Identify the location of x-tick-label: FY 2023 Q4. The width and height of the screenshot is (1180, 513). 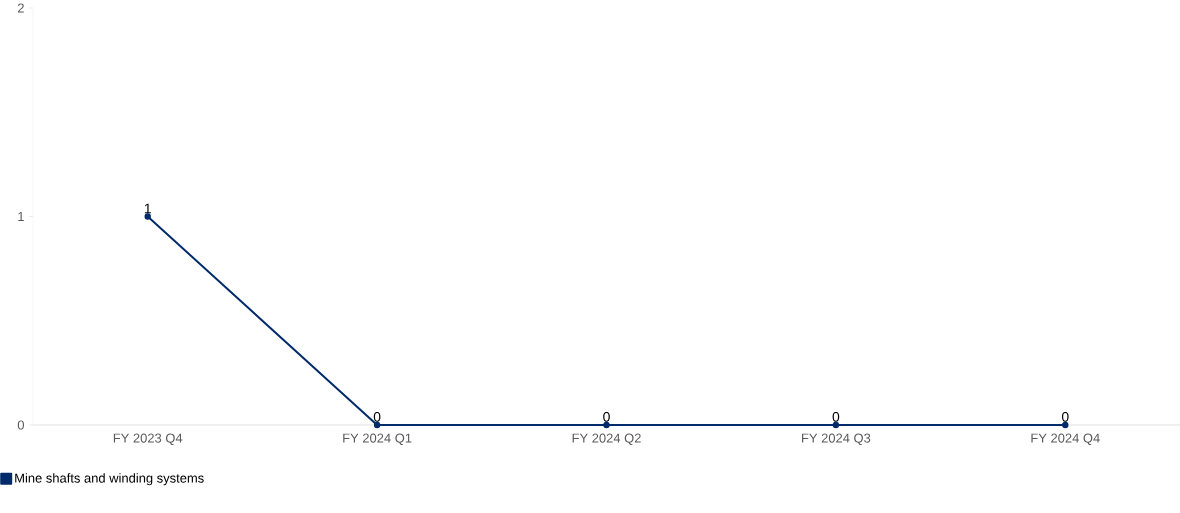
(148, 439).